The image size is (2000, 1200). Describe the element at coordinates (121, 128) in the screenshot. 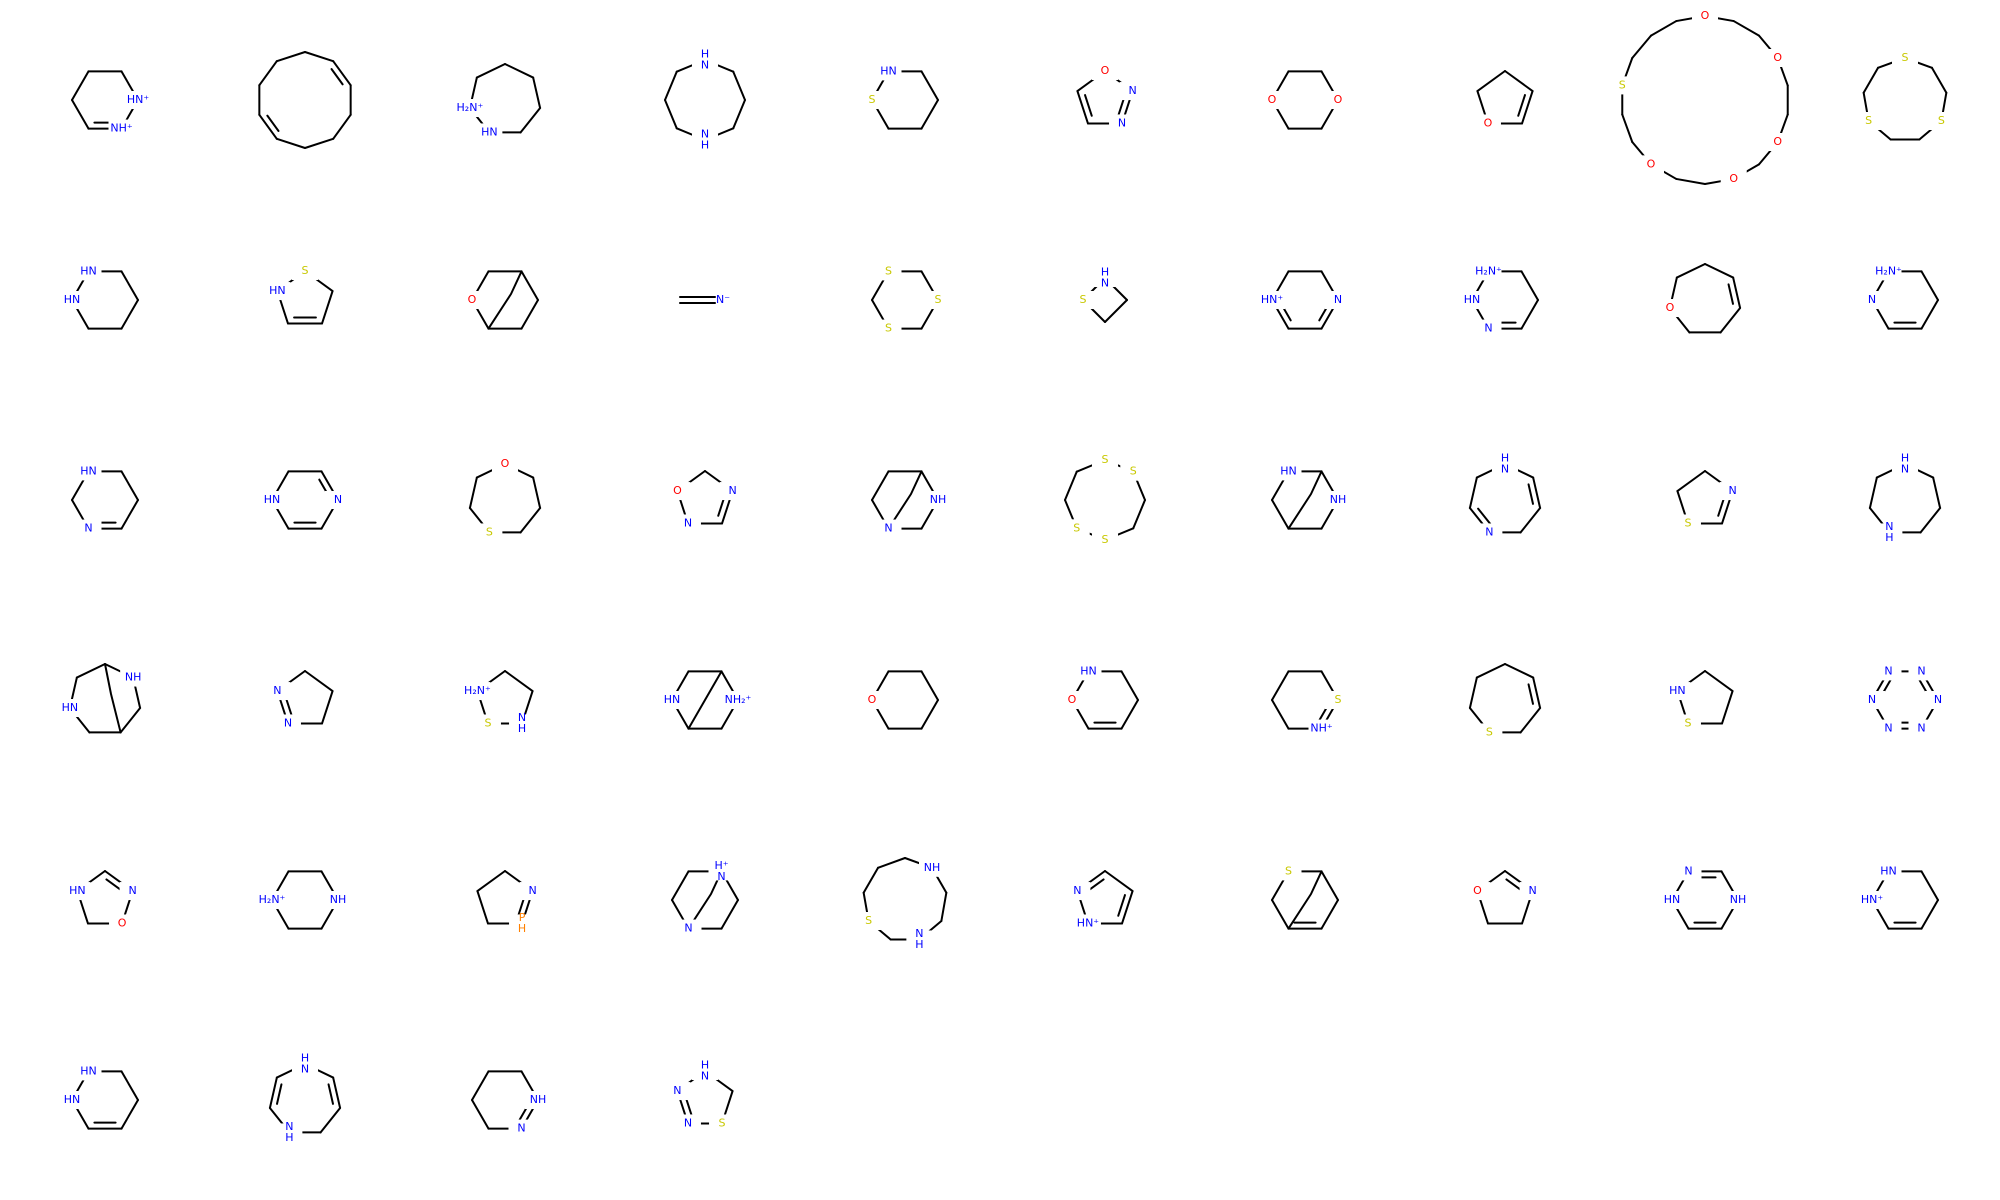

I see `atom-label: NH⁺` at that location.